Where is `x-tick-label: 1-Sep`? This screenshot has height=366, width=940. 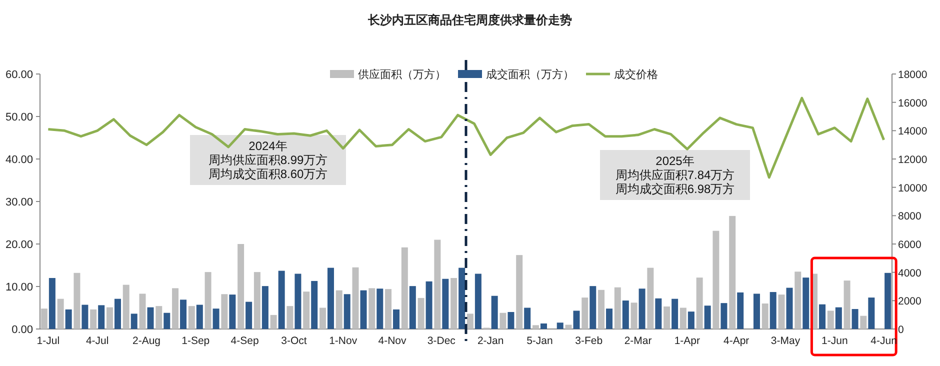
x-tick-label: 1-Sep is located at coordinates (196, 341).